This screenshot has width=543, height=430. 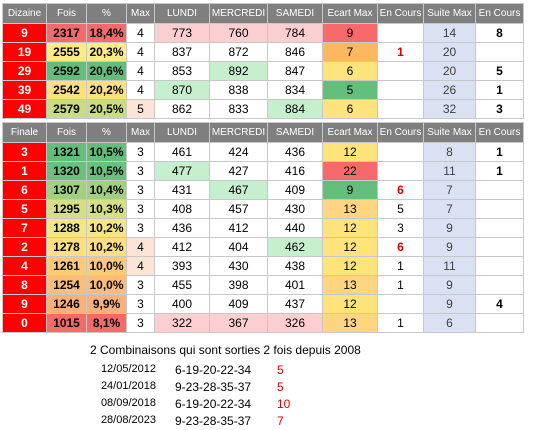 I want to click on key-cell: 29, so click(x=24, y=71).